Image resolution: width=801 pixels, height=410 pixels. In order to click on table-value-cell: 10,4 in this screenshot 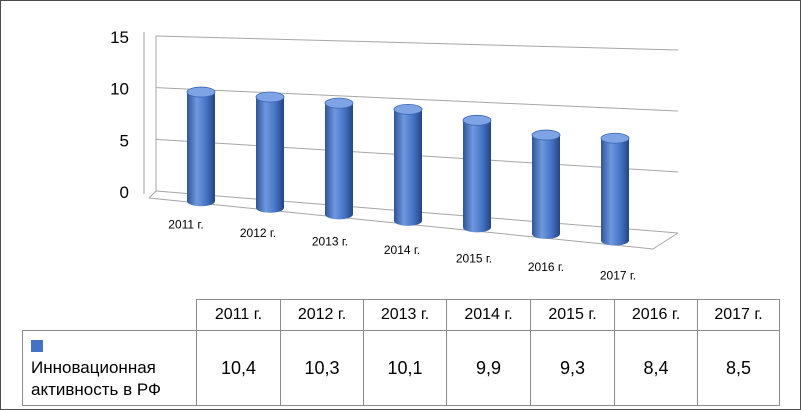, I will do `click(238, 368)`.